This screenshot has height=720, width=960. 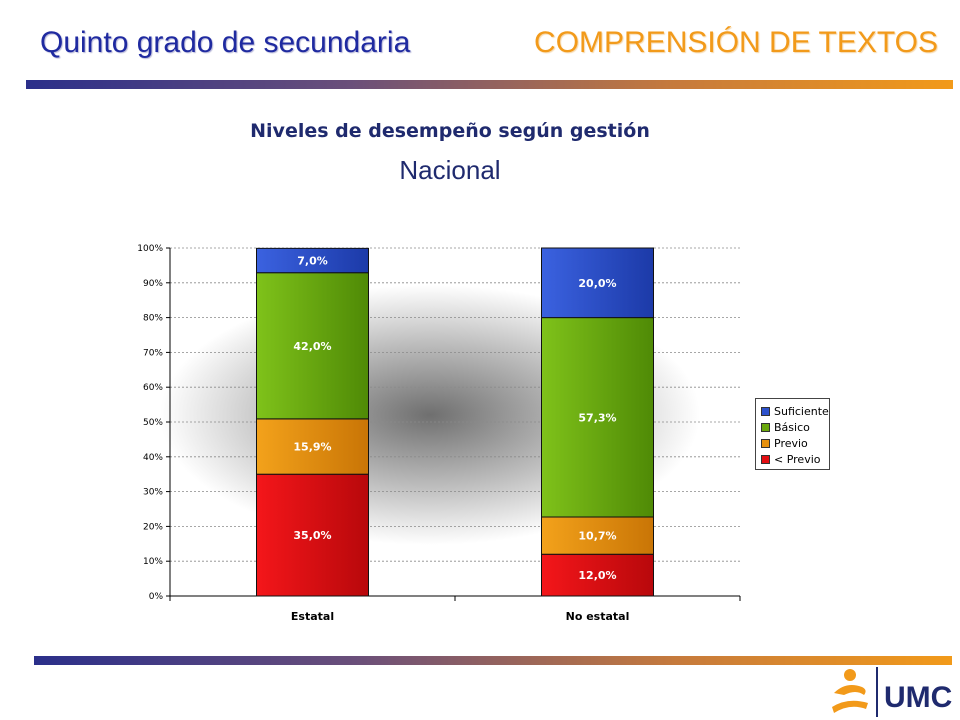 I want to click on data-label: 12,0%, so click(x=597, y=575).